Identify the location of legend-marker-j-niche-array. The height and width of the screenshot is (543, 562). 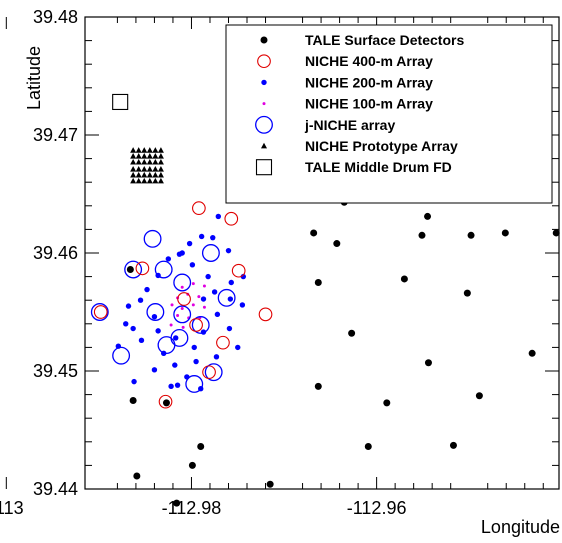
(264, 124).